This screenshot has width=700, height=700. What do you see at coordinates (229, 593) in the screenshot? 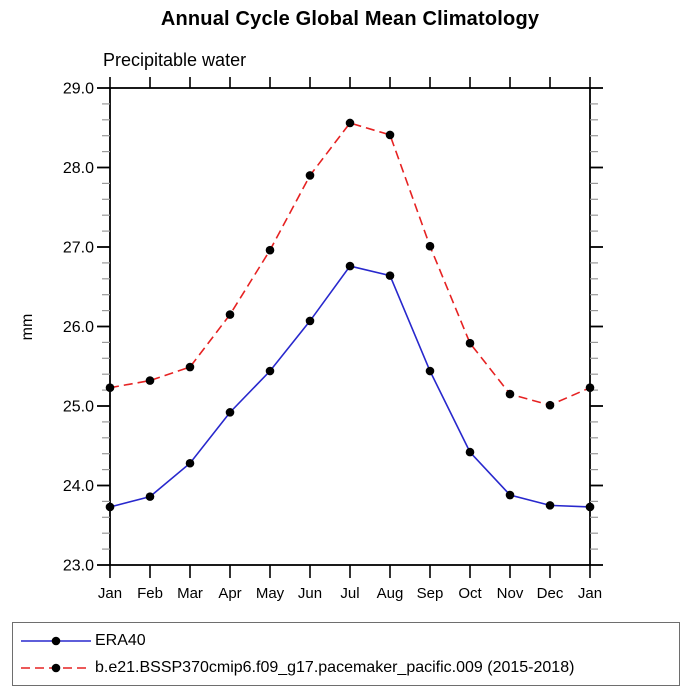
I see `x-axis-tick-label: Apr` at bounding box center [229, 593].